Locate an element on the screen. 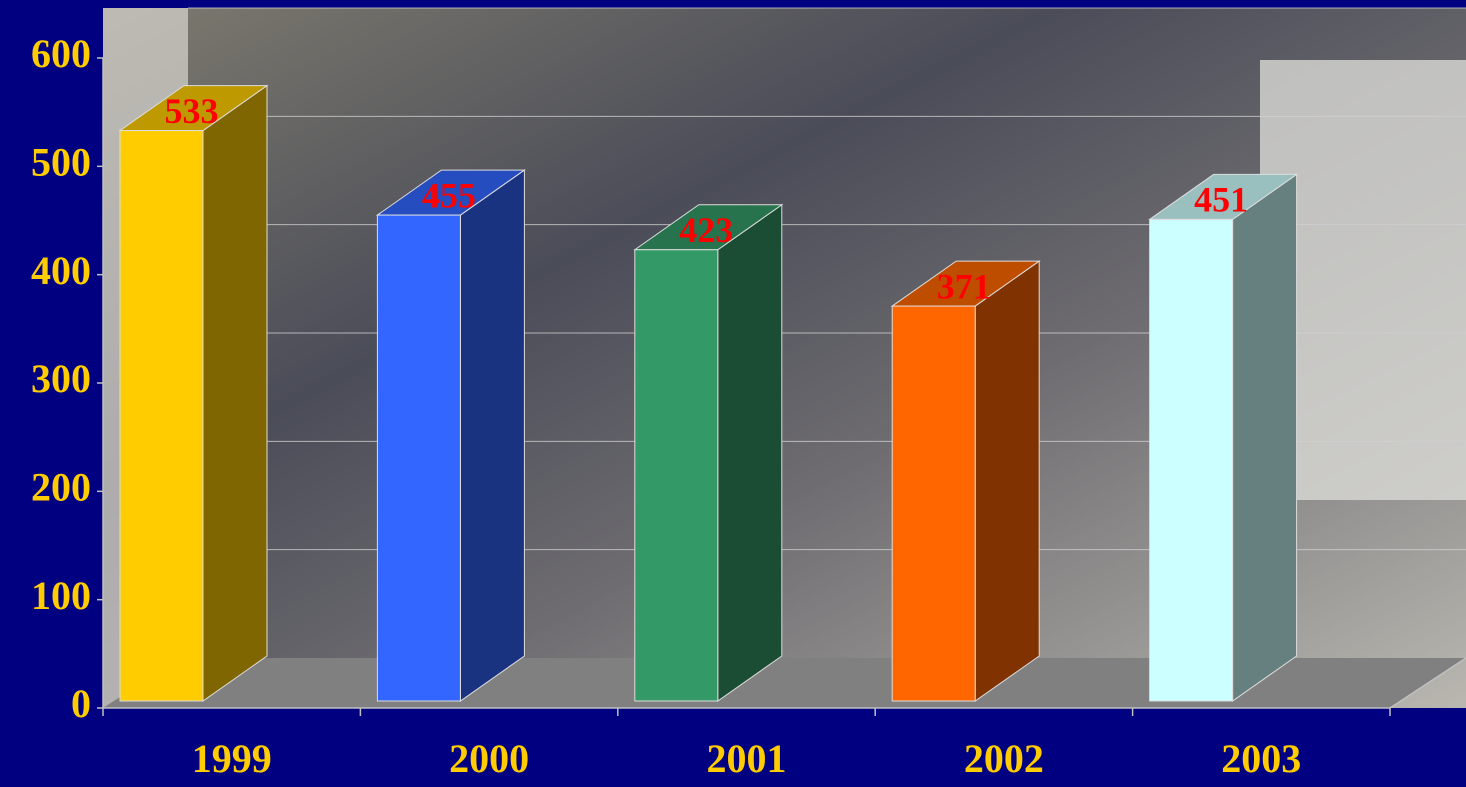  x-tick-label: 2003 is located at coordinates (1261, 758).